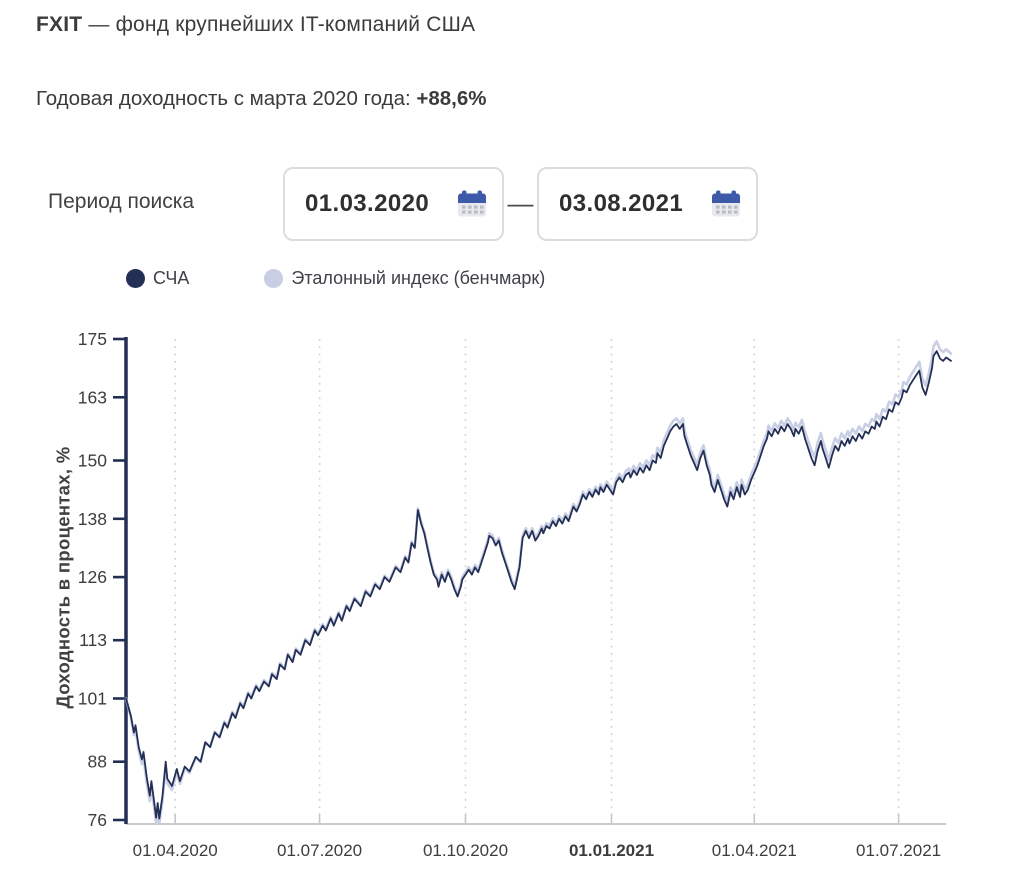 The height and width of the screenshot is (895, 1024). Describe the element at coordinates (59, 24) in the screenshot. I see `fund-ticker: FXIT` at that location.